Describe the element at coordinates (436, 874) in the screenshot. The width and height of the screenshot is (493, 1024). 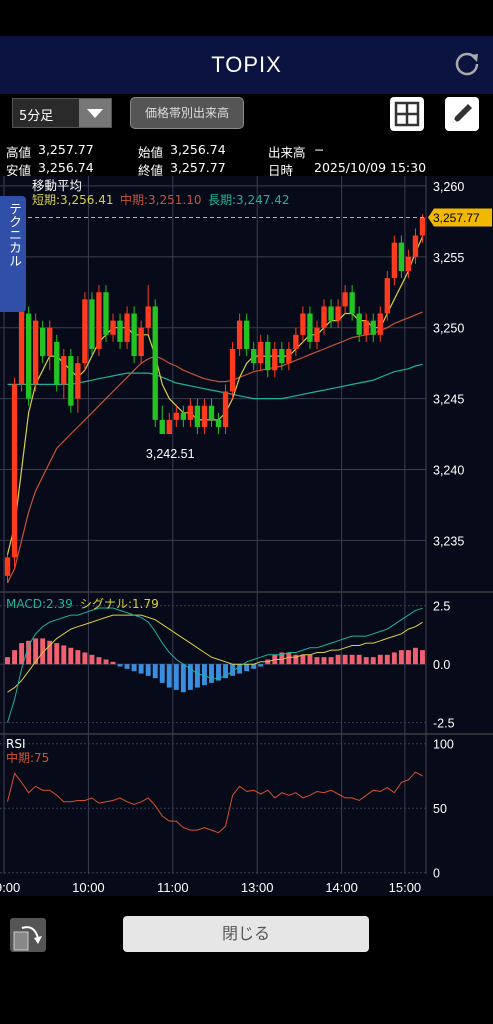
I see `rsi-tick-label: 0` at that location.